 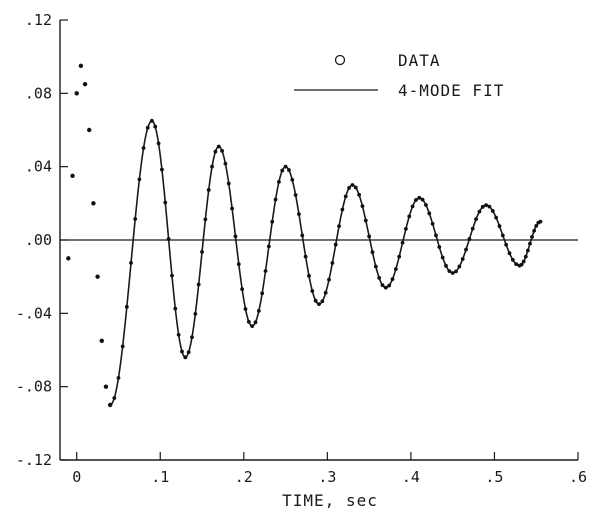 I want to click on x-tick-label: .1, so click(x=160, y=477).